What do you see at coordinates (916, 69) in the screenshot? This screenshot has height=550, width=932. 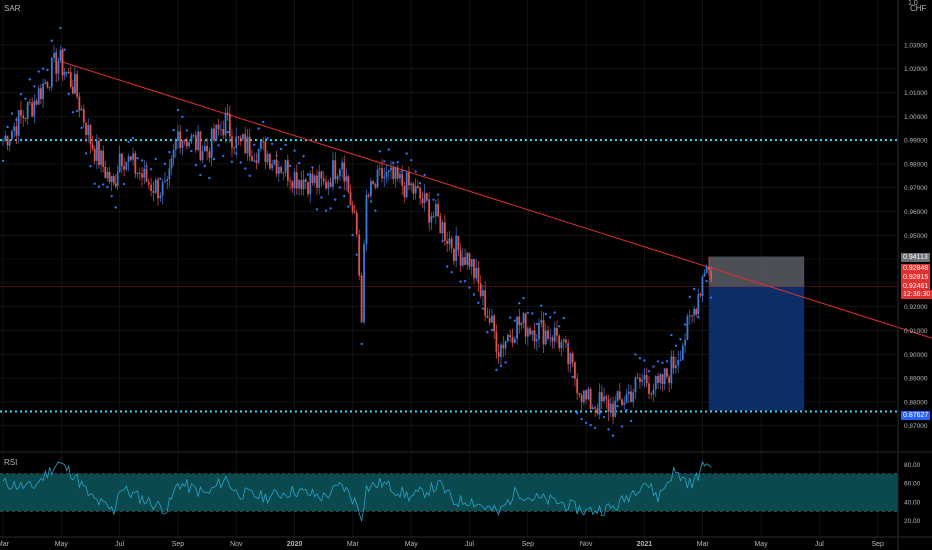 I see `y-tick-label: 1.02000` at bounding box center [916, 69].